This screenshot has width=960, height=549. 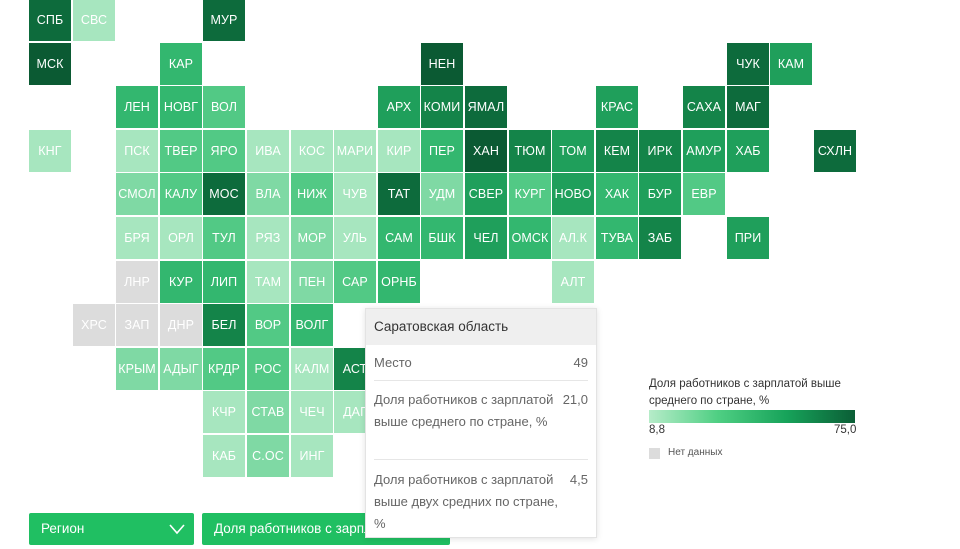 What do you see at coordinates (617, 238) in the screenshot?
I see `region-tile-тува: ТУВА` at bounding box center [617, 238].